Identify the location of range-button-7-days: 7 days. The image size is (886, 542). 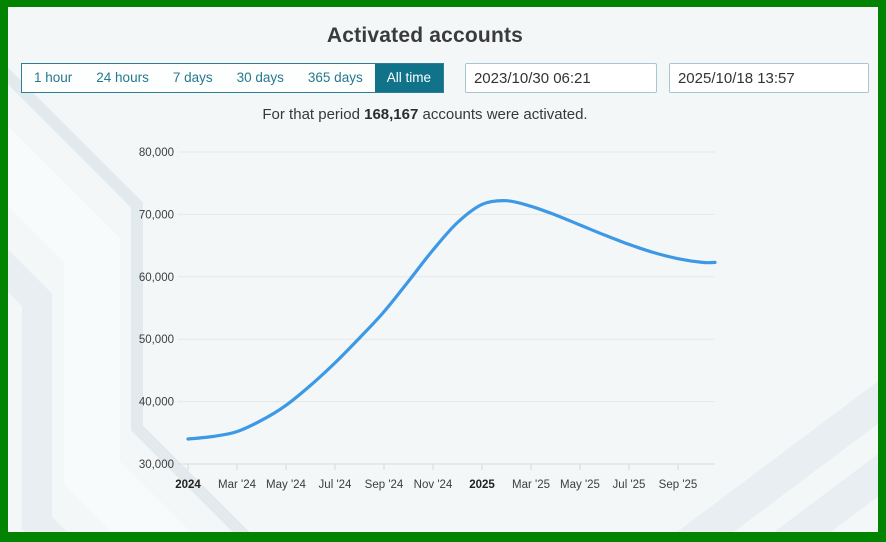
(193, 78).